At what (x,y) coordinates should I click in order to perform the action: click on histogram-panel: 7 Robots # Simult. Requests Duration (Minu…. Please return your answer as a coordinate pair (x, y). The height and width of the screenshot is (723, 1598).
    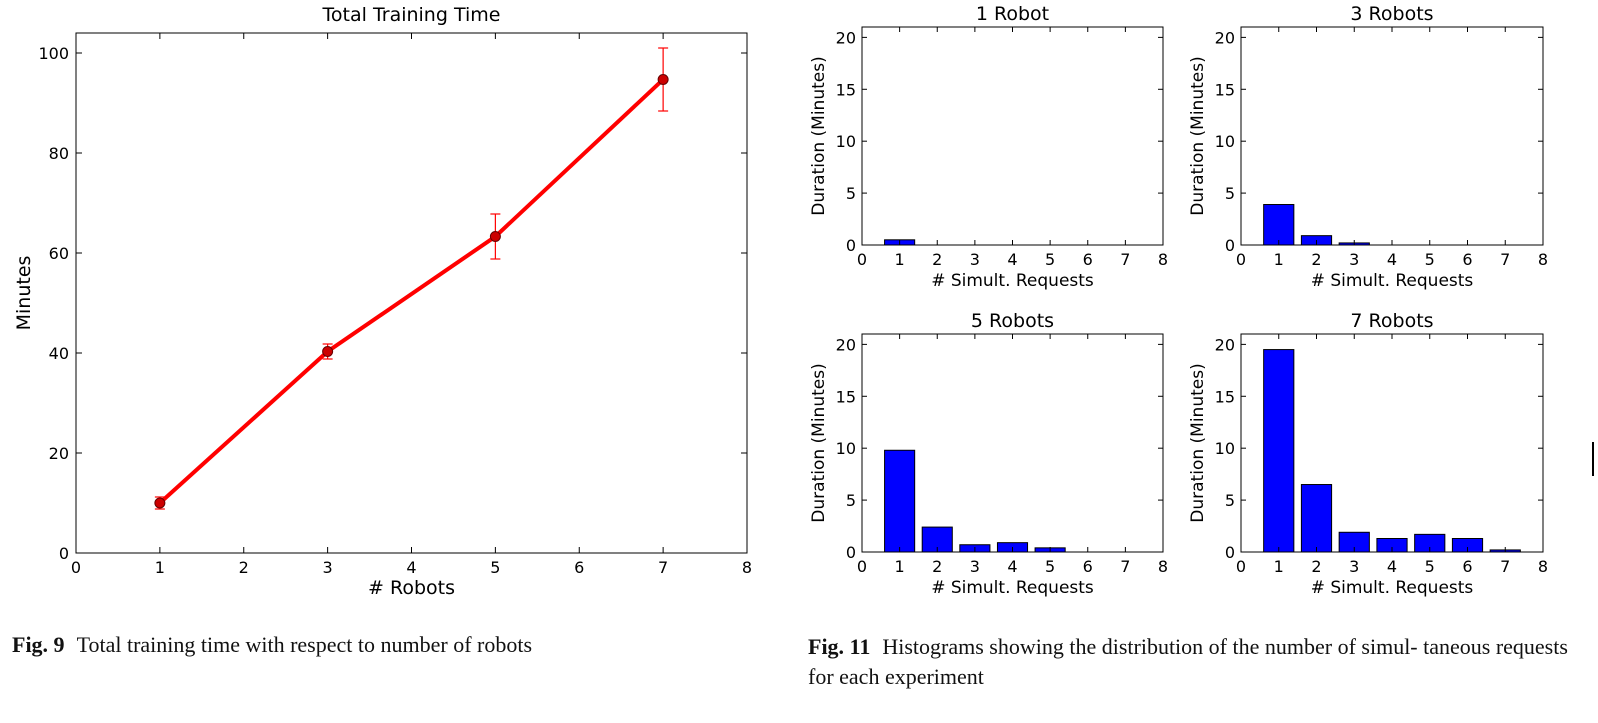
    Looking at the image, I should click on (1368, 454).